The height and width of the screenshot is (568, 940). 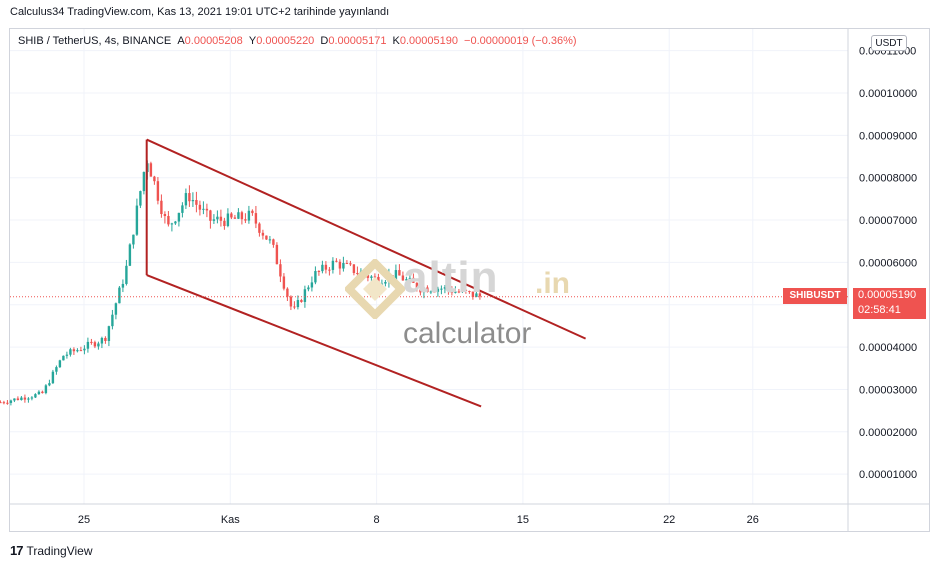 What do you see at coordinates (888, 433) in the screenshot?
I see `price-tick-label: 0.00002000` at bounding box center [888, 433].